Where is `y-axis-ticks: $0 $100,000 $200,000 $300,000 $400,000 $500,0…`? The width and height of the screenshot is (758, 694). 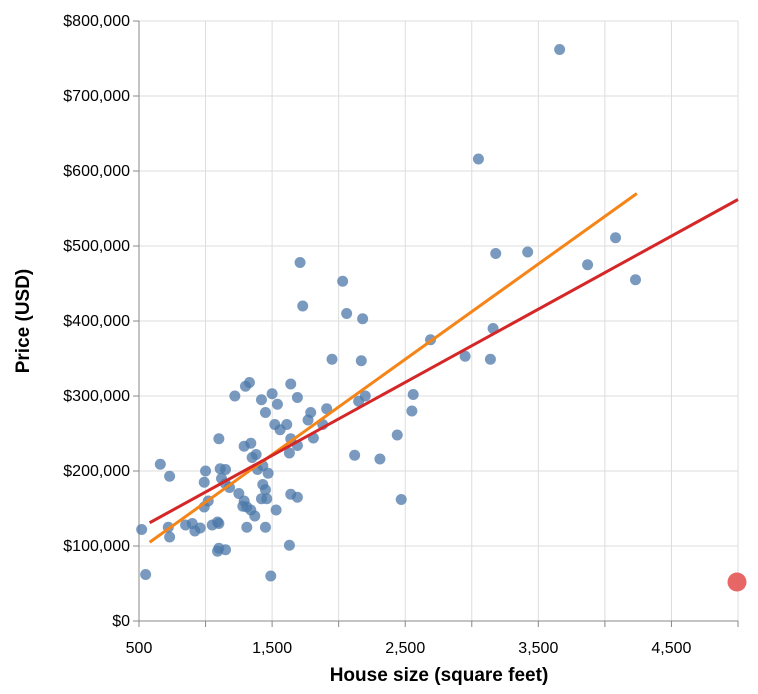 y-axis-ticks: $0 $100,000 $200,000 $300,000 $400,000 $500,0… is located at coordinates (101, 321).